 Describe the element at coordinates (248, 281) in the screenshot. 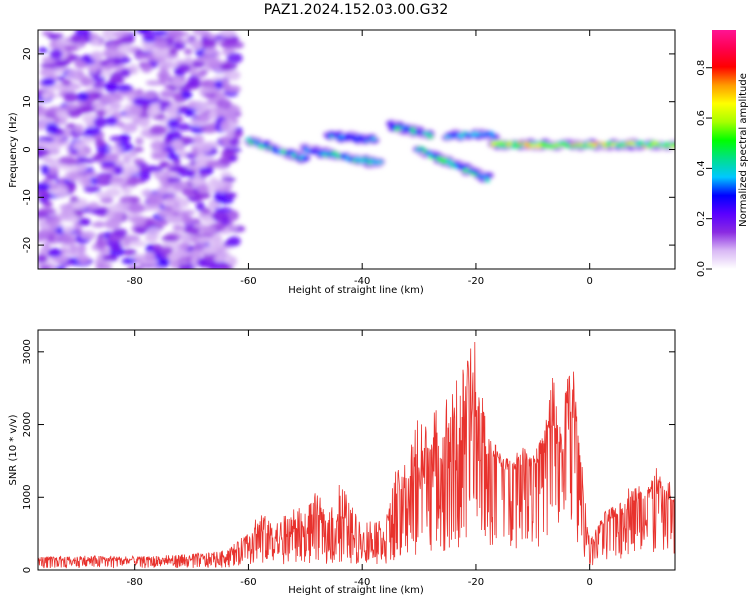

I see `x-tick-label: -60` at that location.